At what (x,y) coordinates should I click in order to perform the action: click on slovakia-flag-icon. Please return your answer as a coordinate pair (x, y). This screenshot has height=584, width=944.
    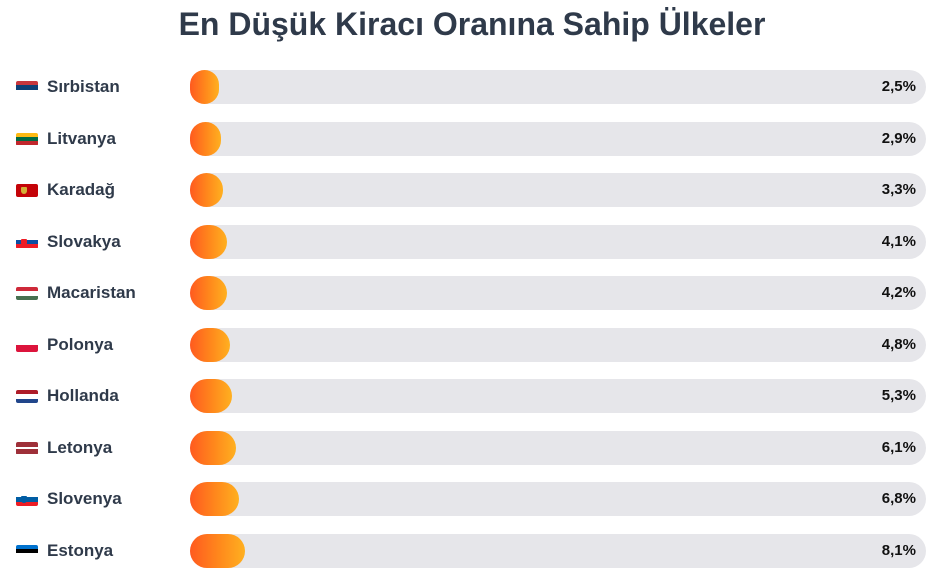
    Looking at the image, I should click on (27, 242).